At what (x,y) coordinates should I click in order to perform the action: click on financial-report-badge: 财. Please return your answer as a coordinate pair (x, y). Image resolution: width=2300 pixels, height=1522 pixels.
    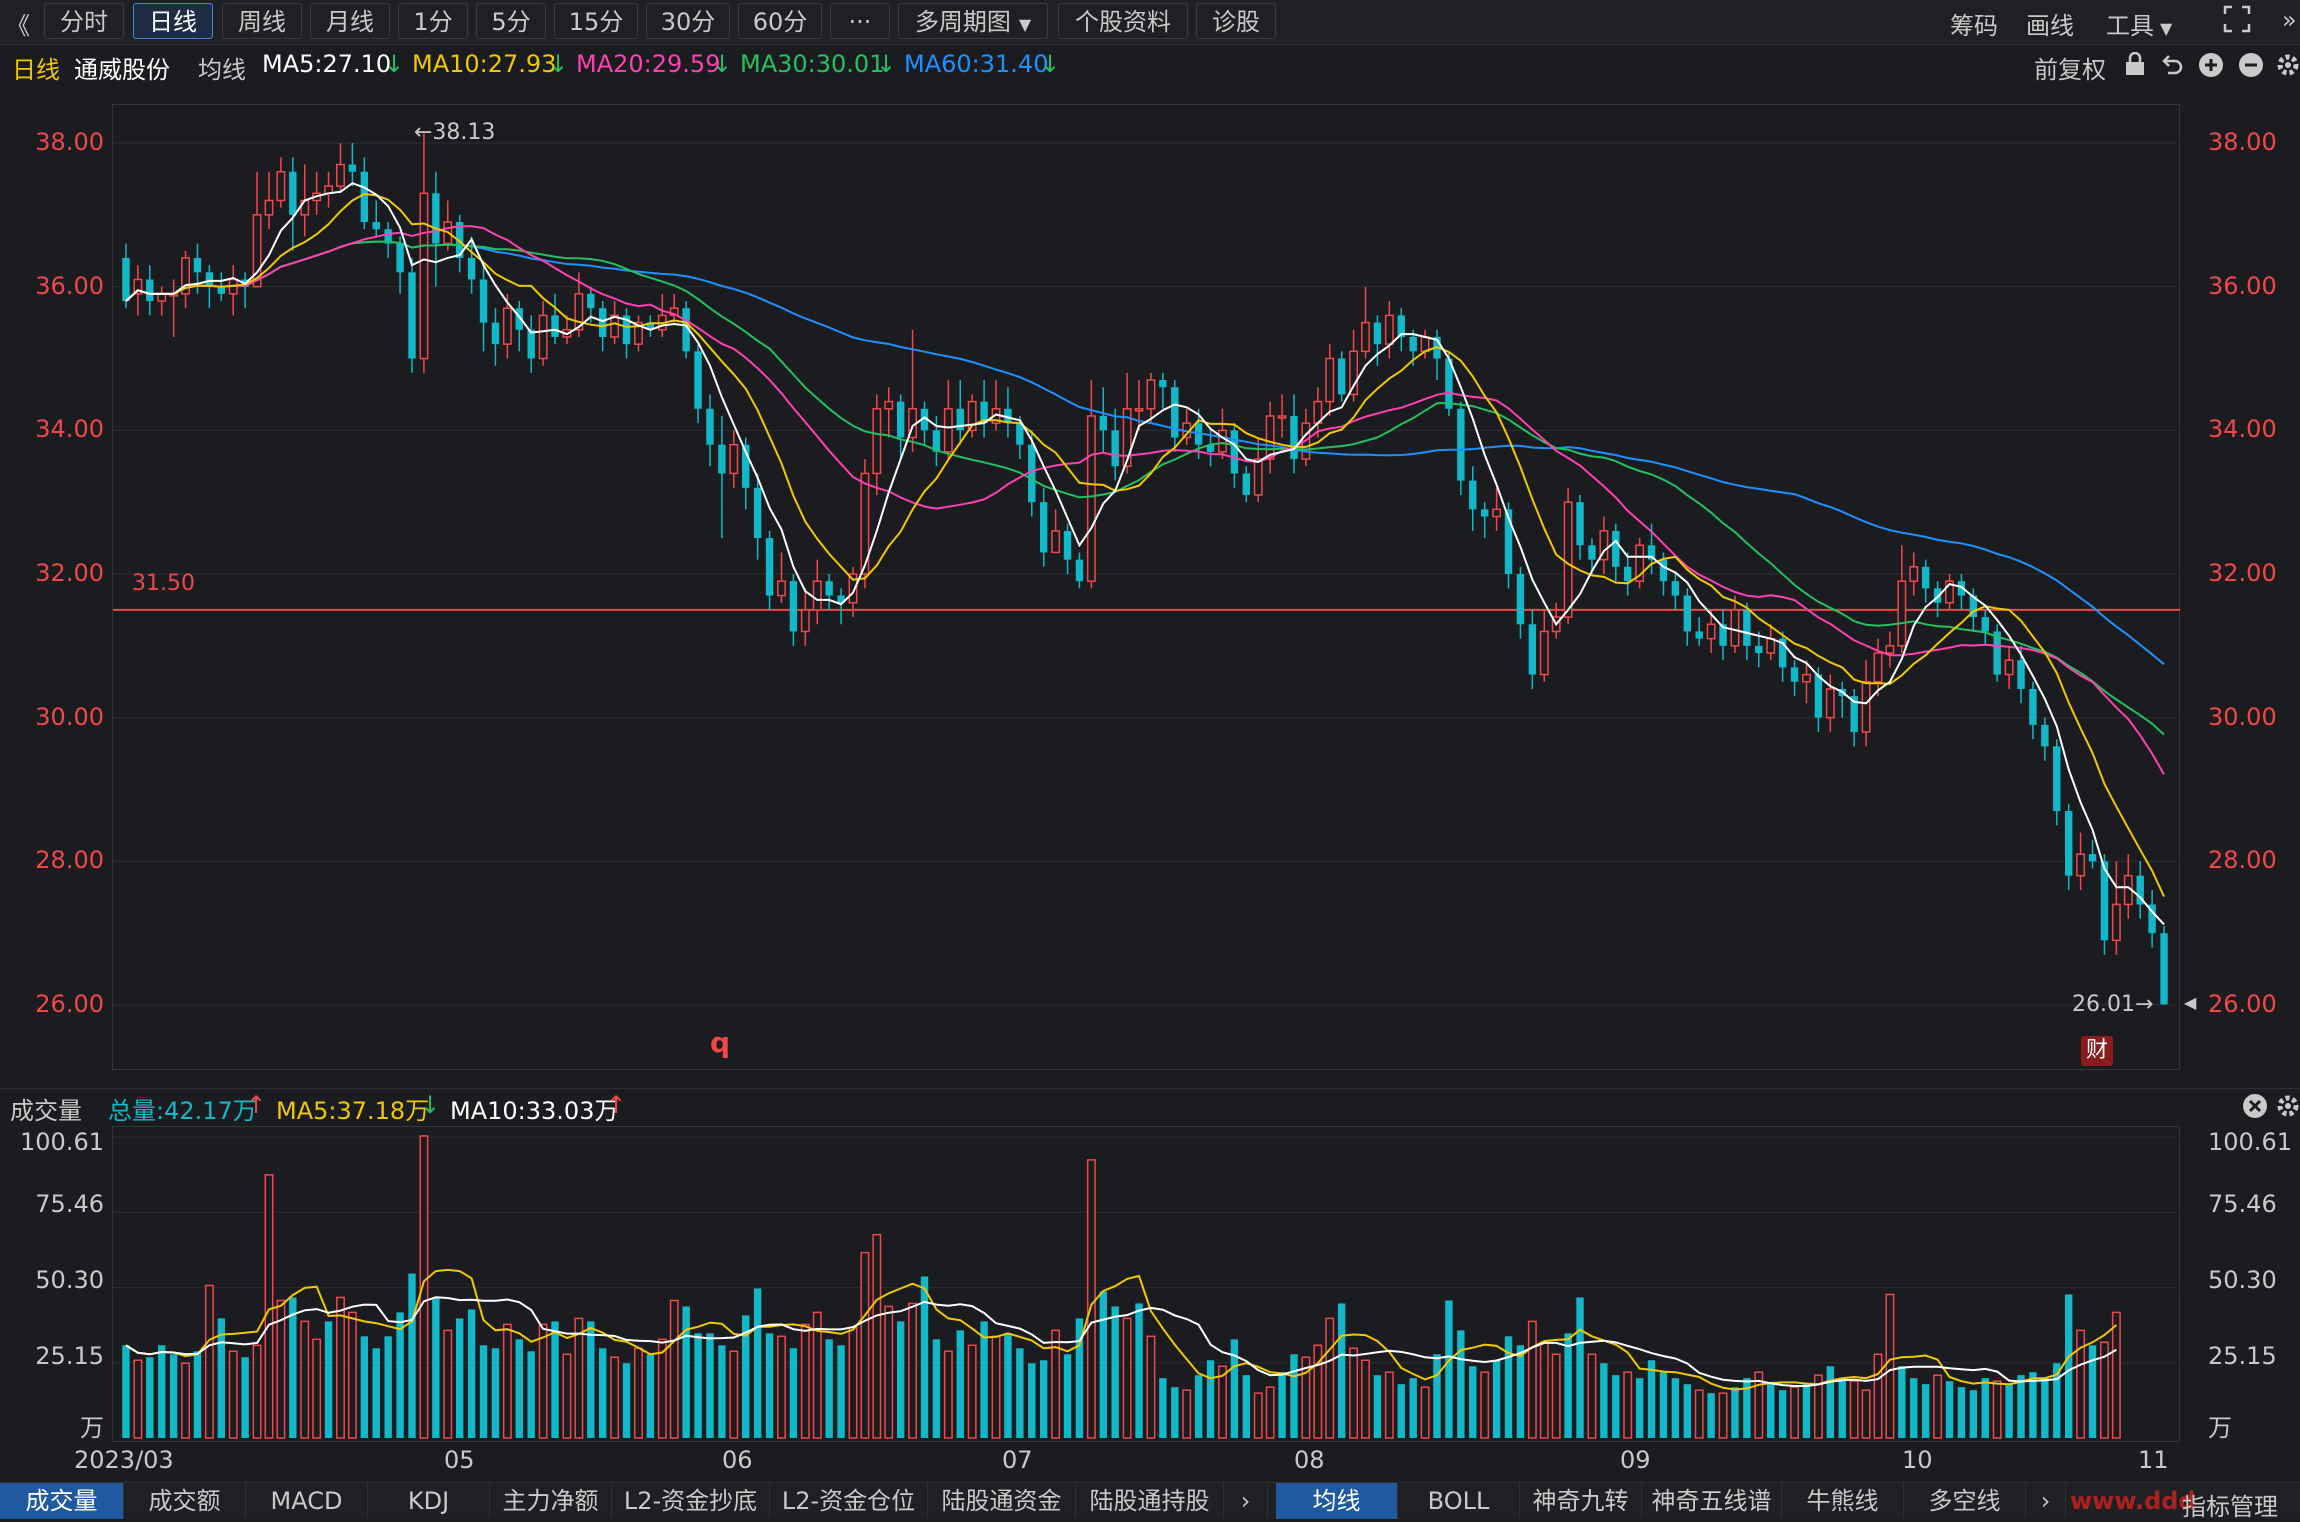
    Looking at the image, I should click on (2097, 1051).